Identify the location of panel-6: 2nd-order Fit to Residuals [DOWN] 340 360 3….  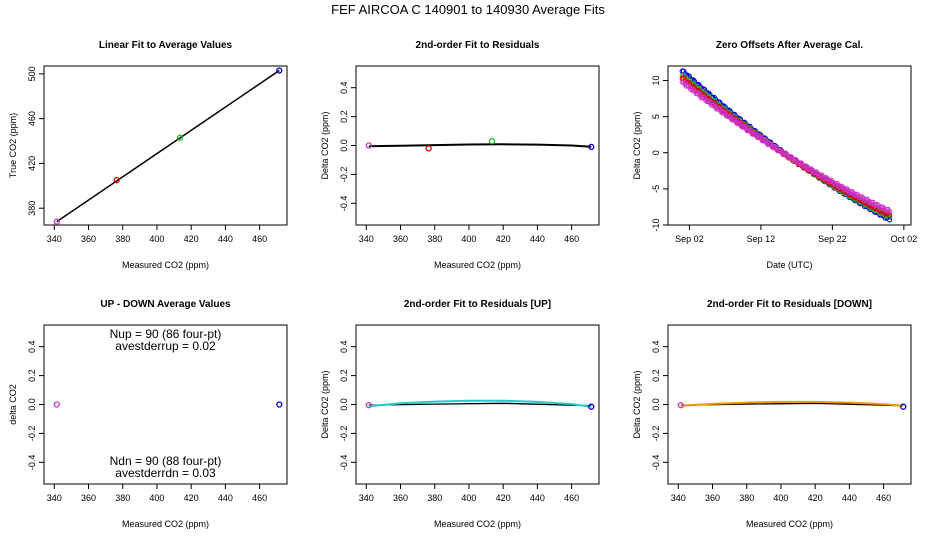
(772, 414).